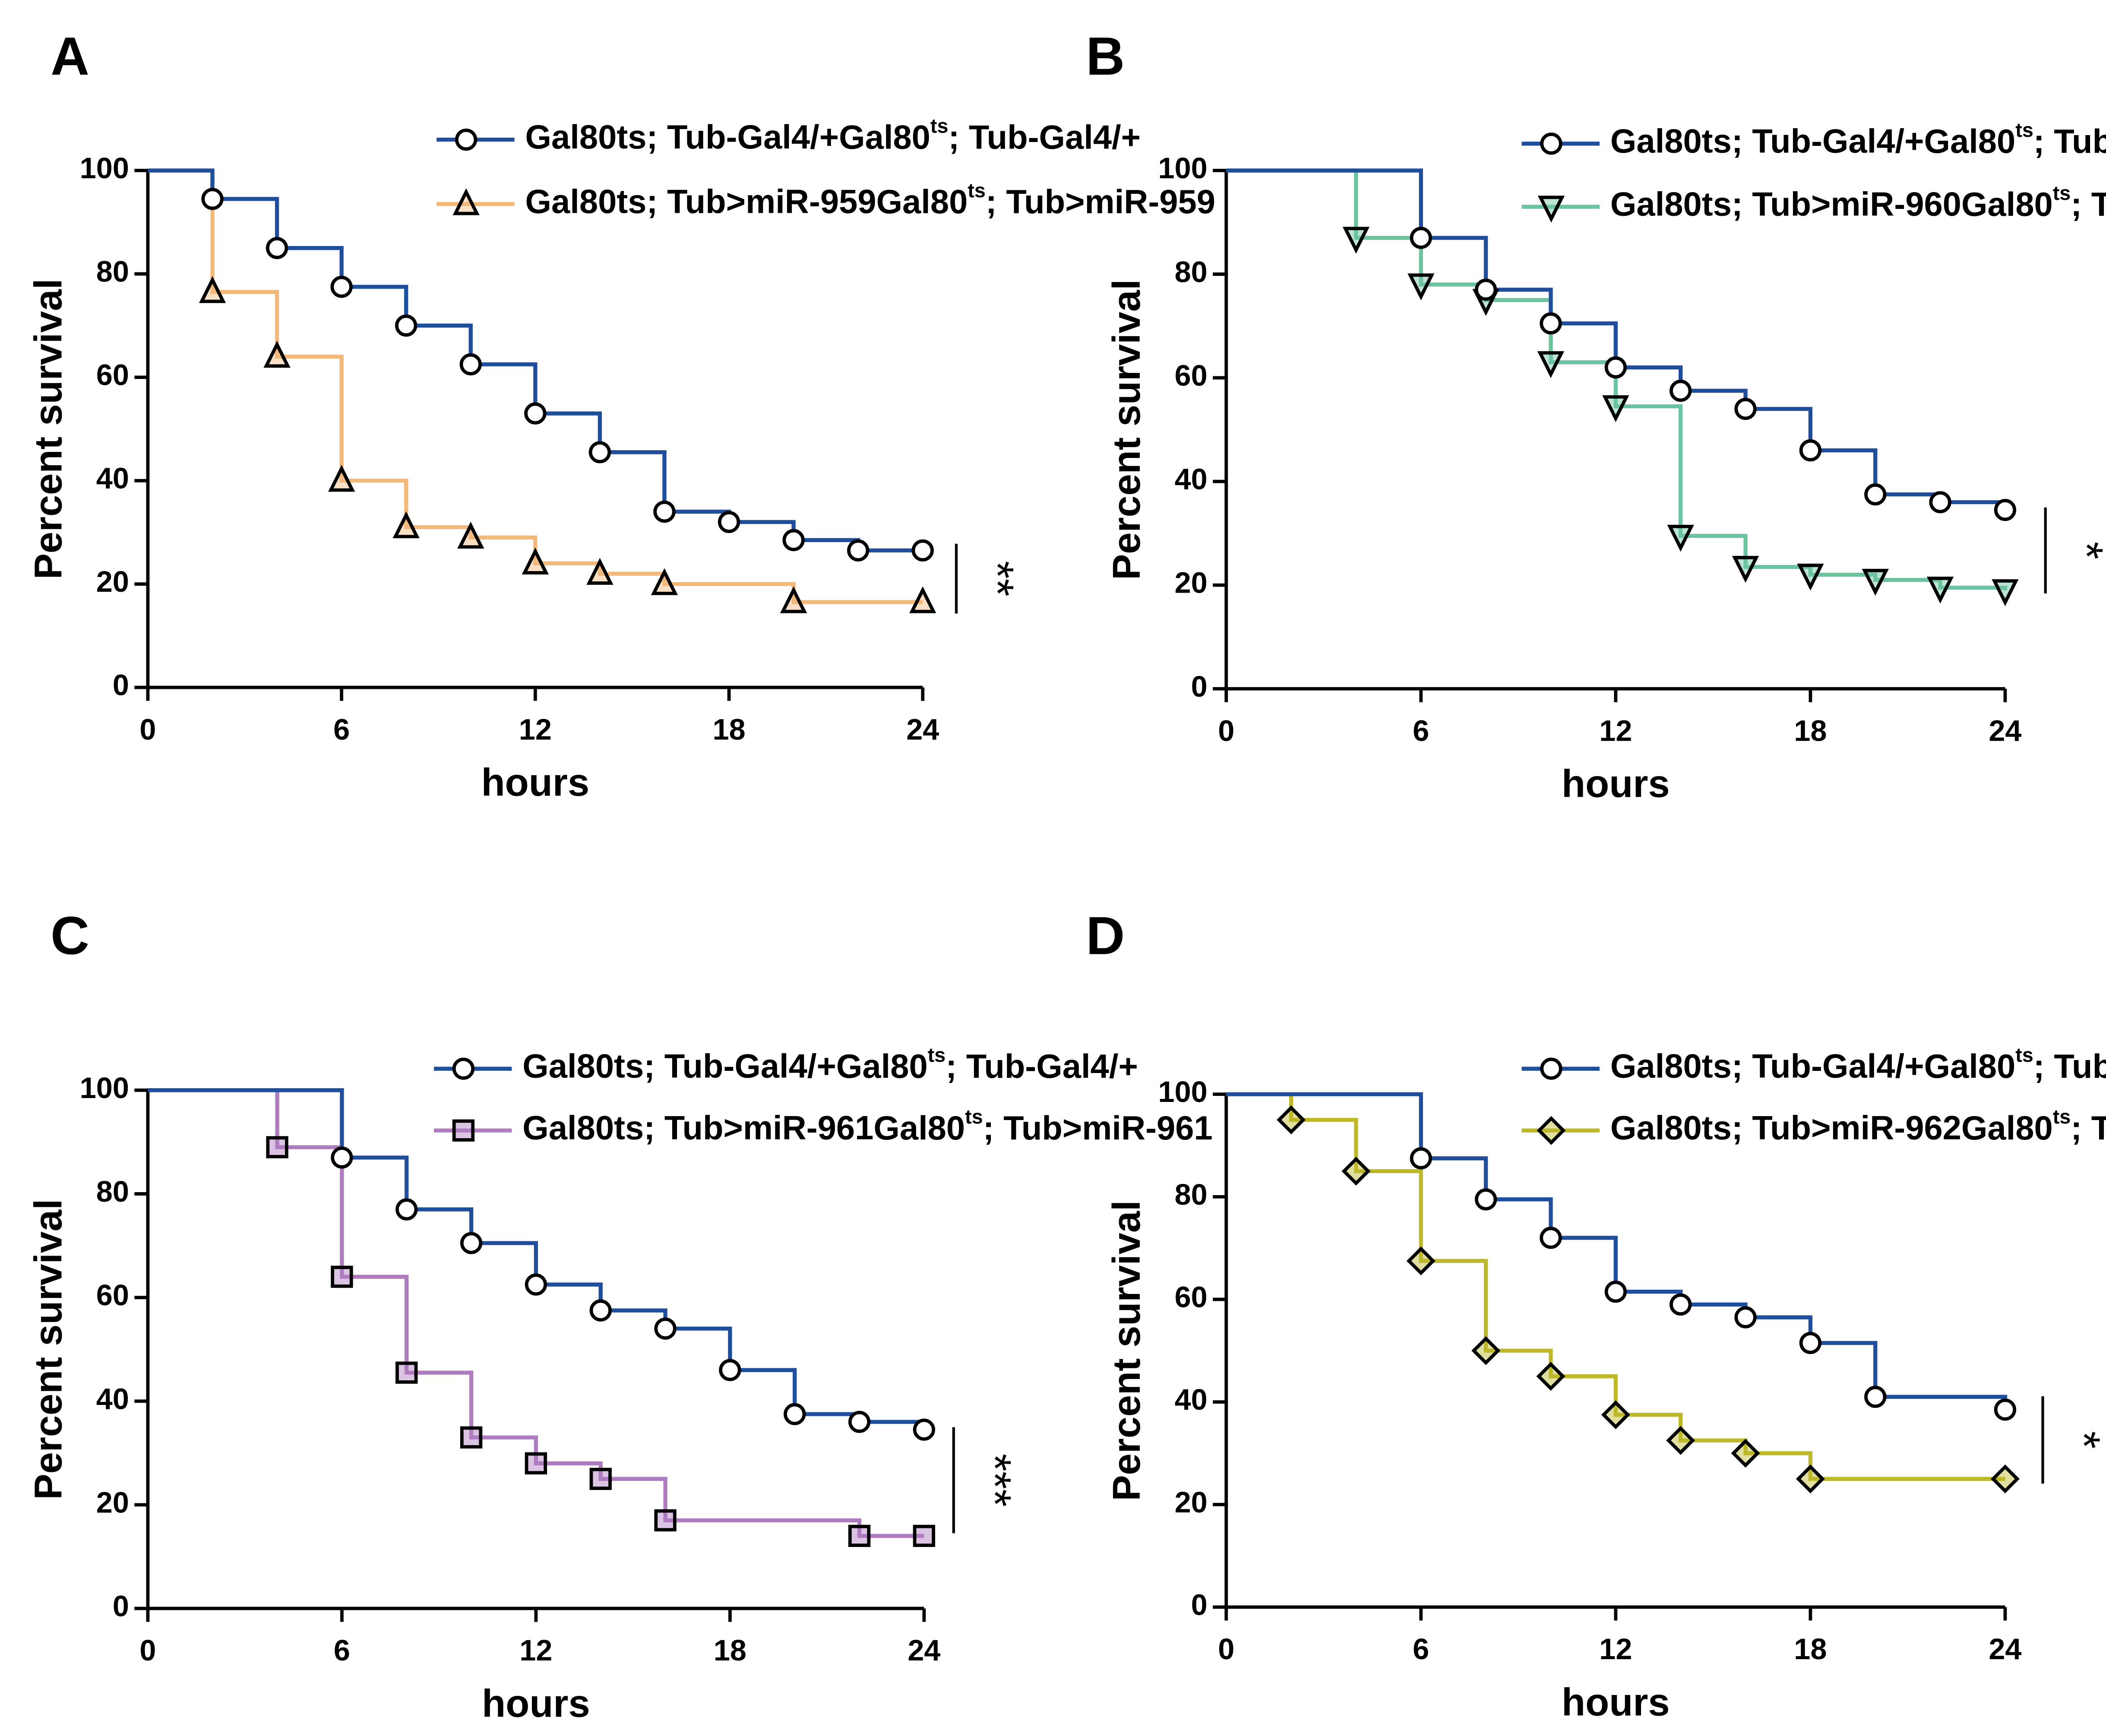 This screenshot has width=2106, height=1736. I want to click on x-axis-title: hours, so click(536, 1703).